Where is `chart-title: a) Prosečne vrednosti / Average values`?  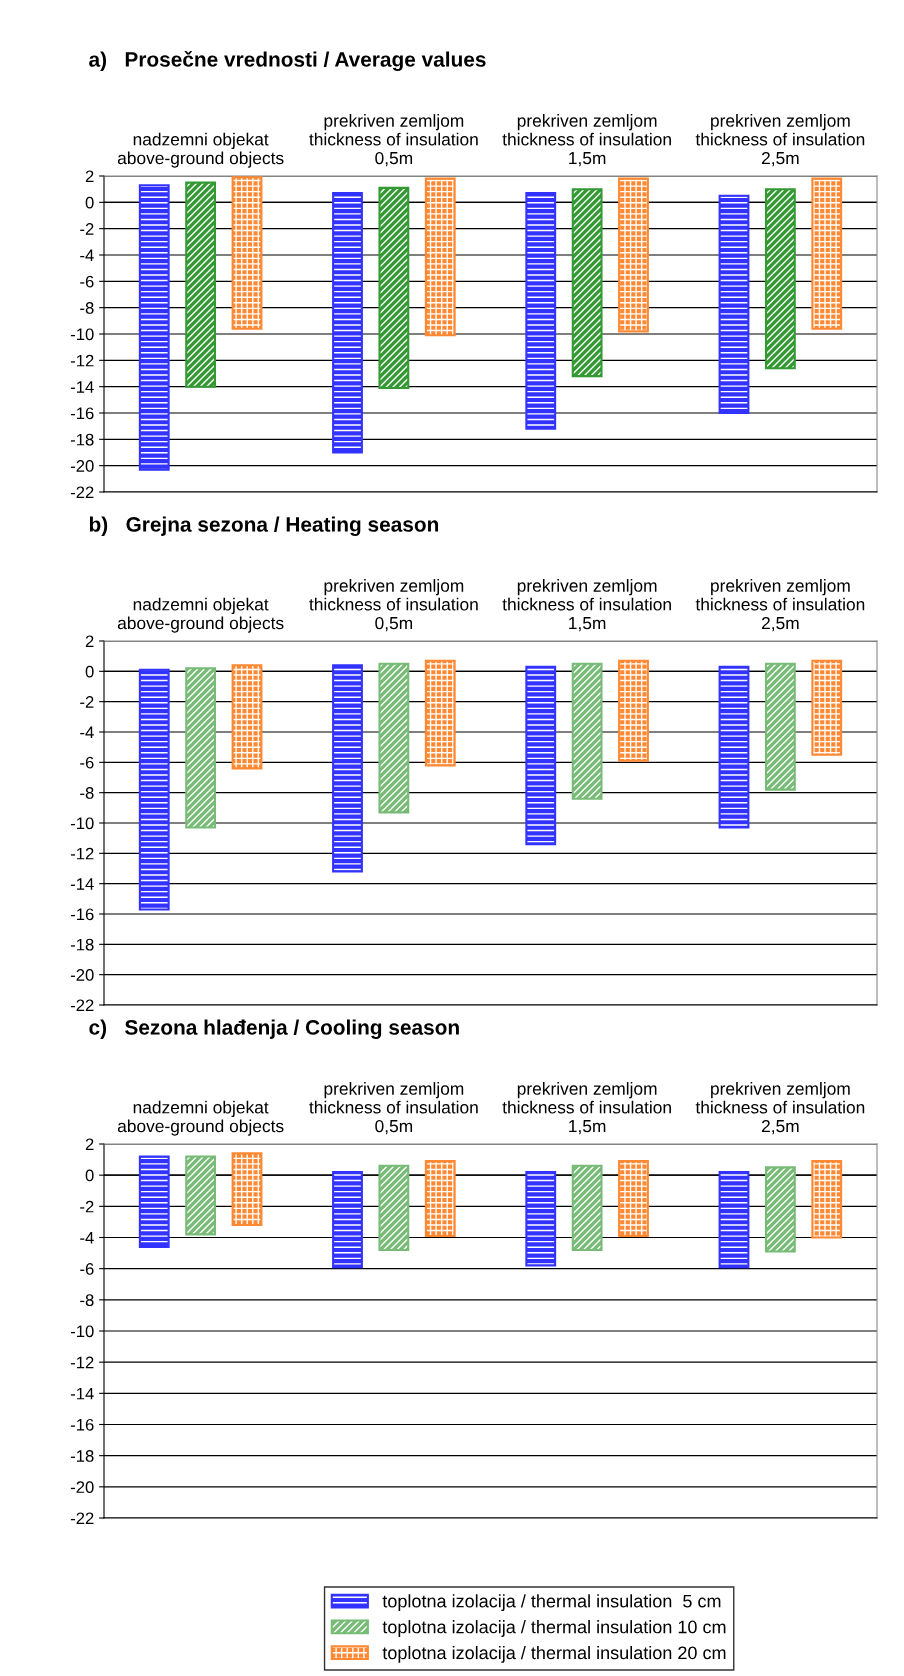 chart-title: a) Prosečne vrednosti / Average values is located at coordinates (287, 61).